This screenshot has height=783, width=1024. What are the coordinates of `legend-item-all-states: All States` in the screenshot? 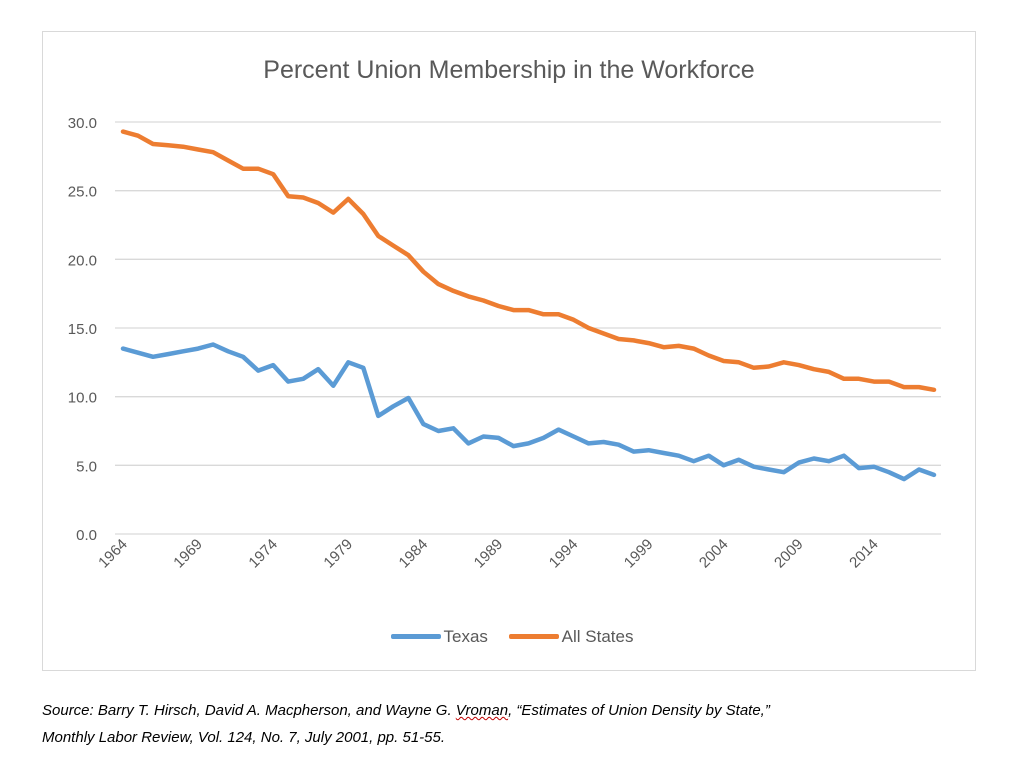 It's located at (571, 636).